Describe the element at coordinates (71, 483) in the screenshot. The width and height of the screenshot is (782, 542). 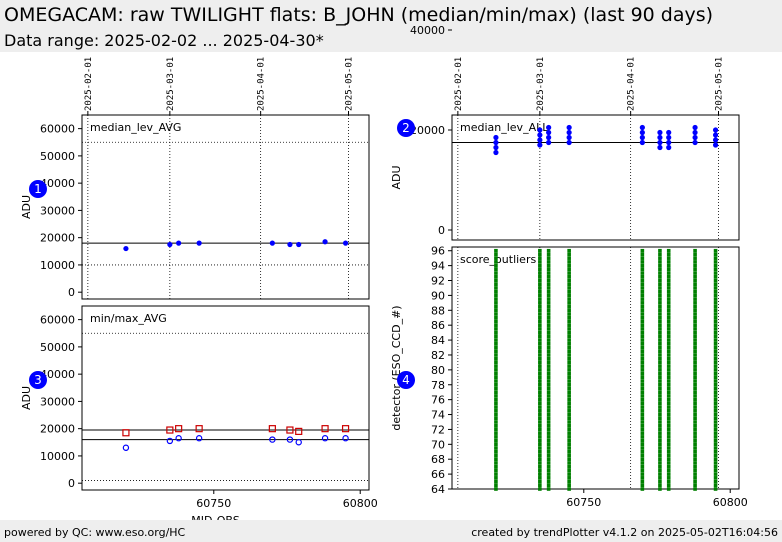
I see `y-tick-label: 0` at that location.